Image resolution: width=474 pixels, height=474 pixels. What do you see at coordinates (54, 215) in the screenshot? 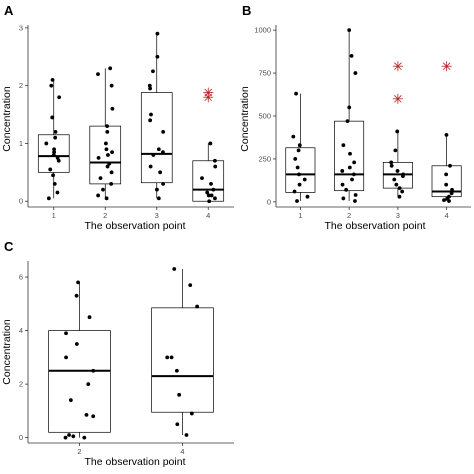
I see `x-tick-label: 1` at bounding box center [54, 215].